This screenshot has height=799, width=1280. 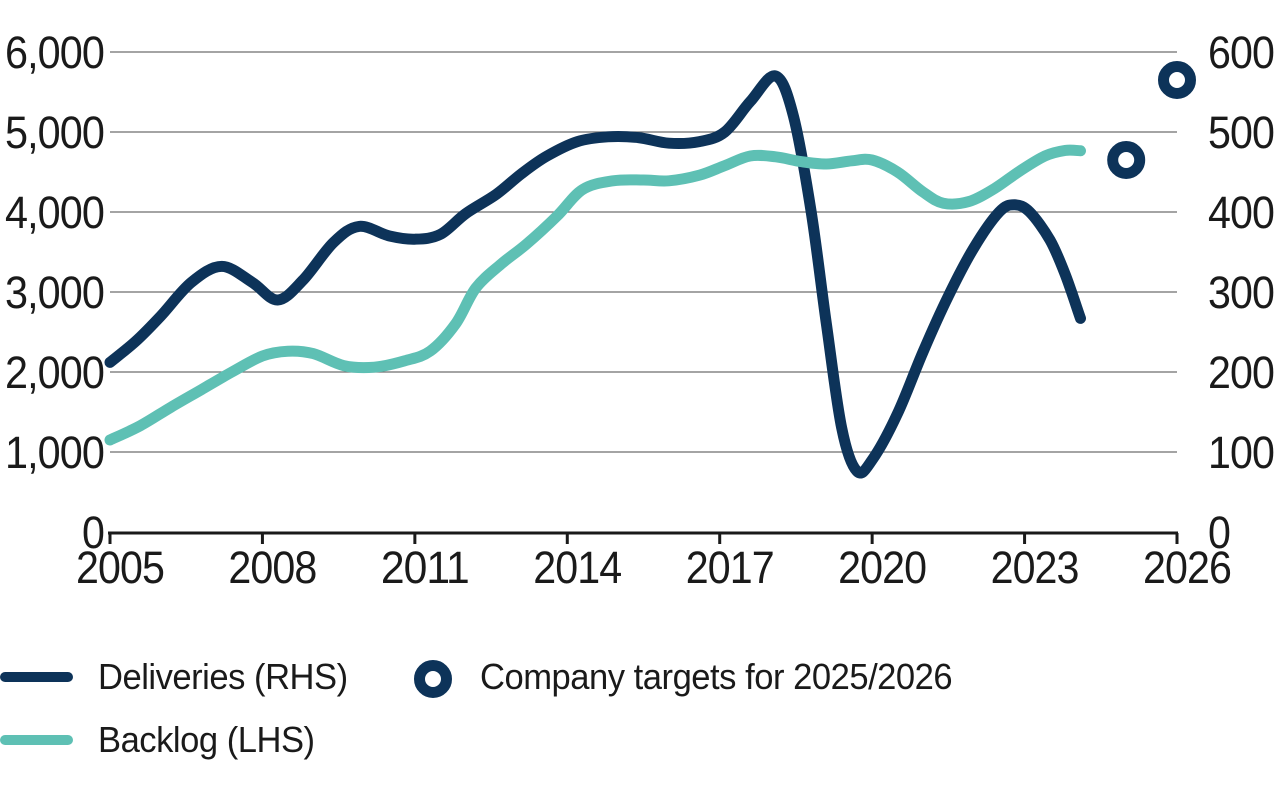 What do you see at coordinates (54, 132) in the screenshot?
I see `left-axis-tick-label: 5,000` at bounding box center [54, 132].